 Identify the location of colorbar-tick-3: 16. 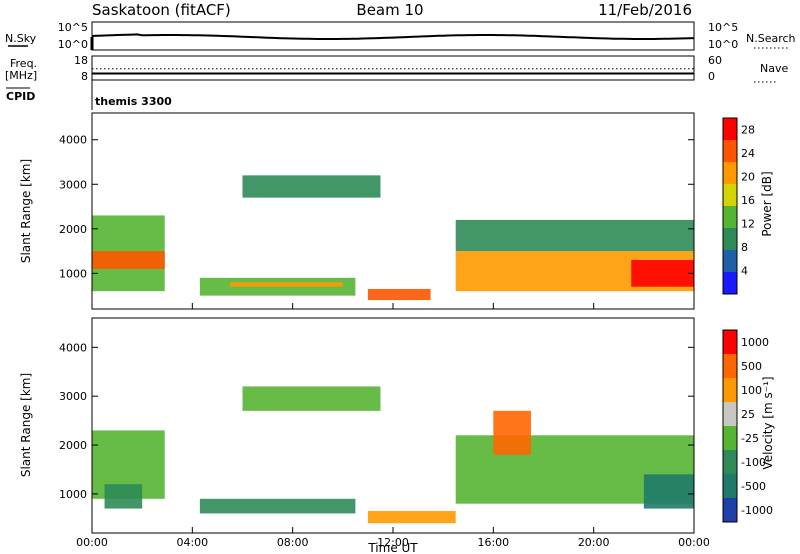
(748, 200).